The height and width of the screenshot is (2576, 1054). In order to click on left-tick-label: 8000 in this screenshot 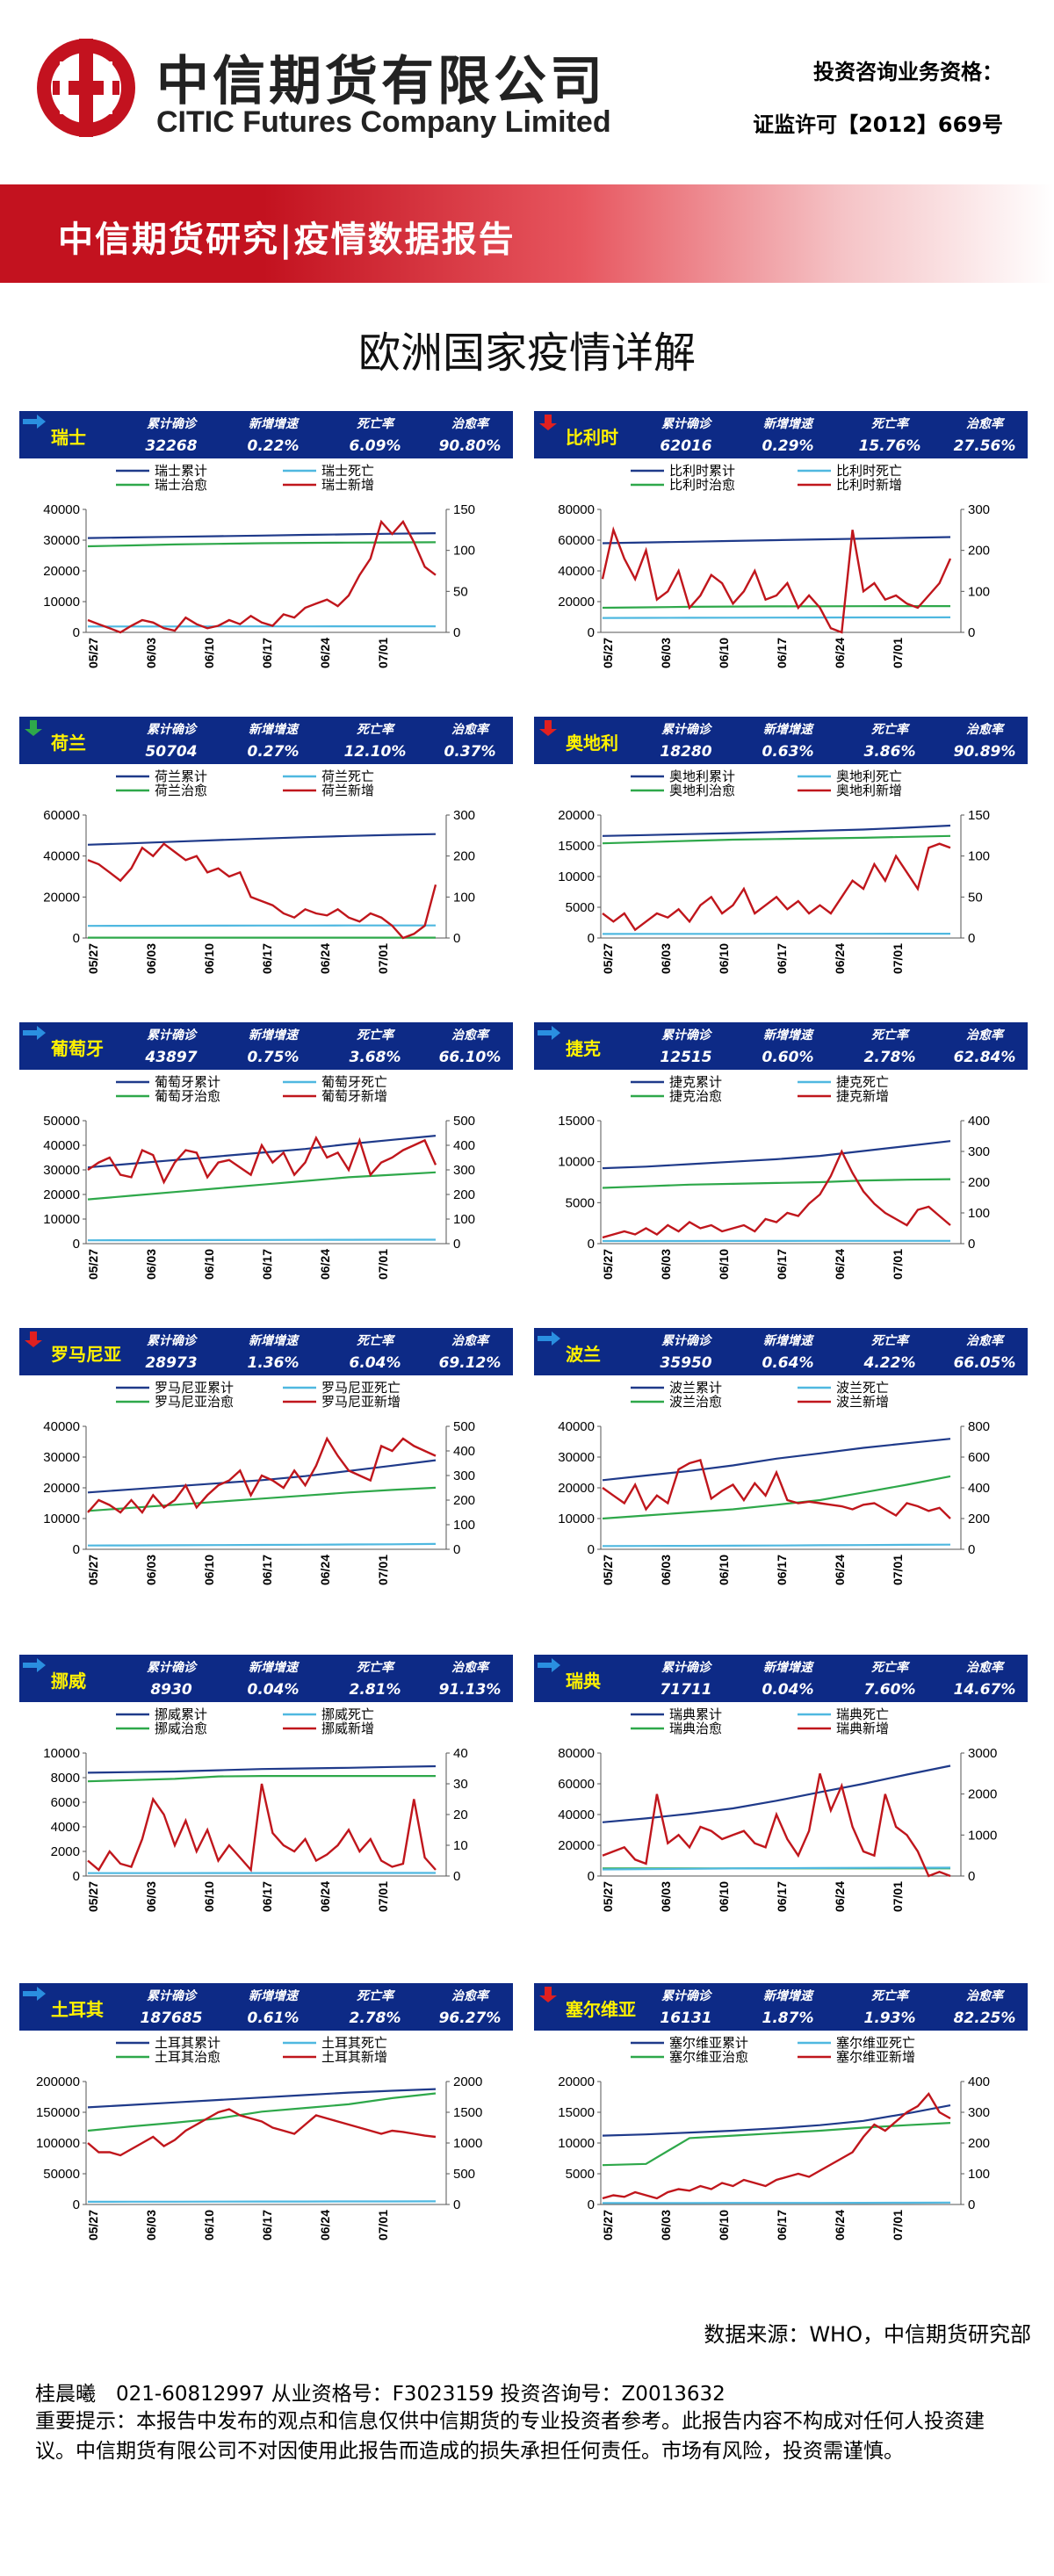, I will do `click(65, 1778)`.